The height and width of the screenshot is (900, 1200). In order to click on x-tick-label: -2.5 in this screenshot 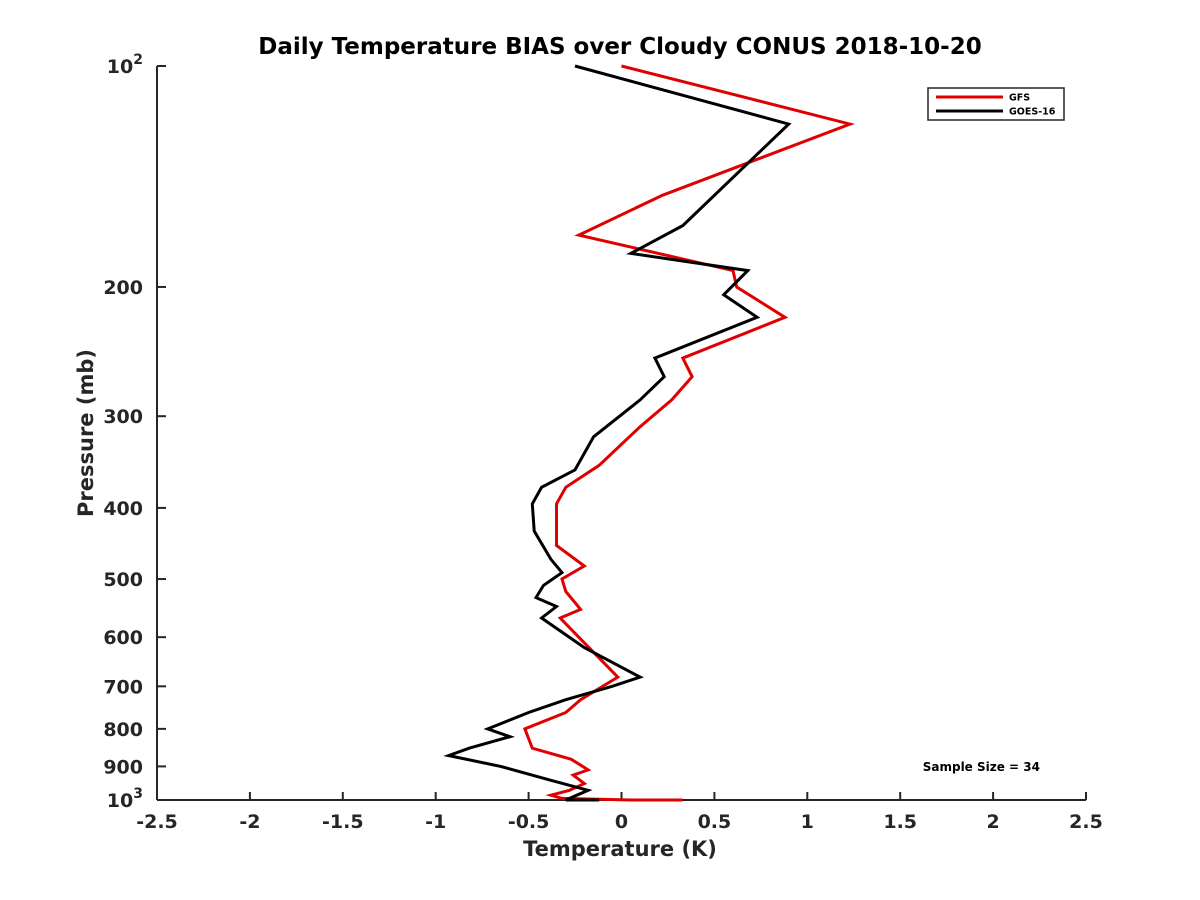, I will do `click(157, 822)`.